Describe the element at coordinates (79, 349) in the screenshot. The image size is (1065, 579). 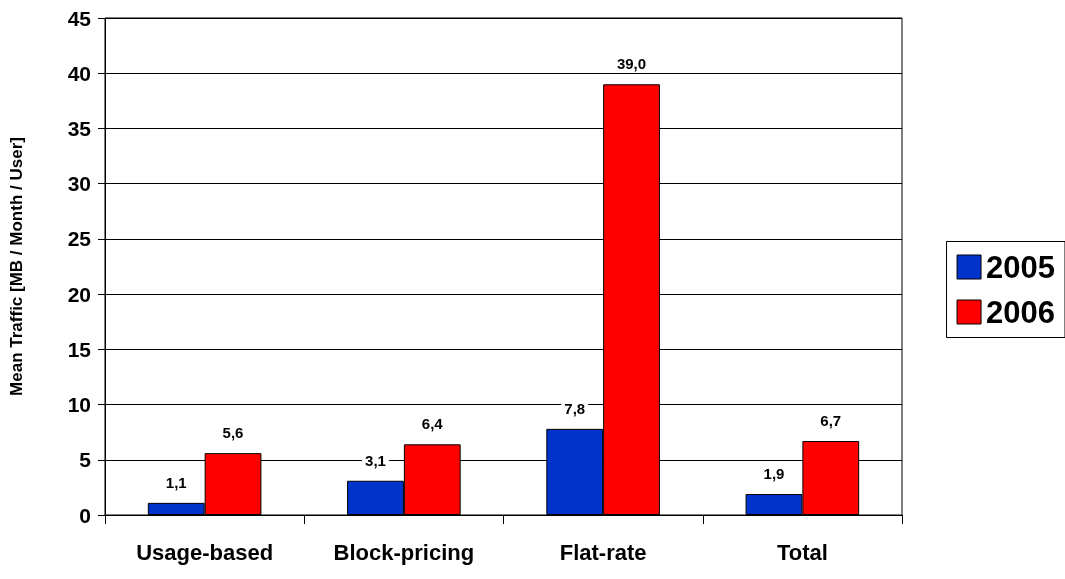
I see `y-tick-label: 15` at that location.